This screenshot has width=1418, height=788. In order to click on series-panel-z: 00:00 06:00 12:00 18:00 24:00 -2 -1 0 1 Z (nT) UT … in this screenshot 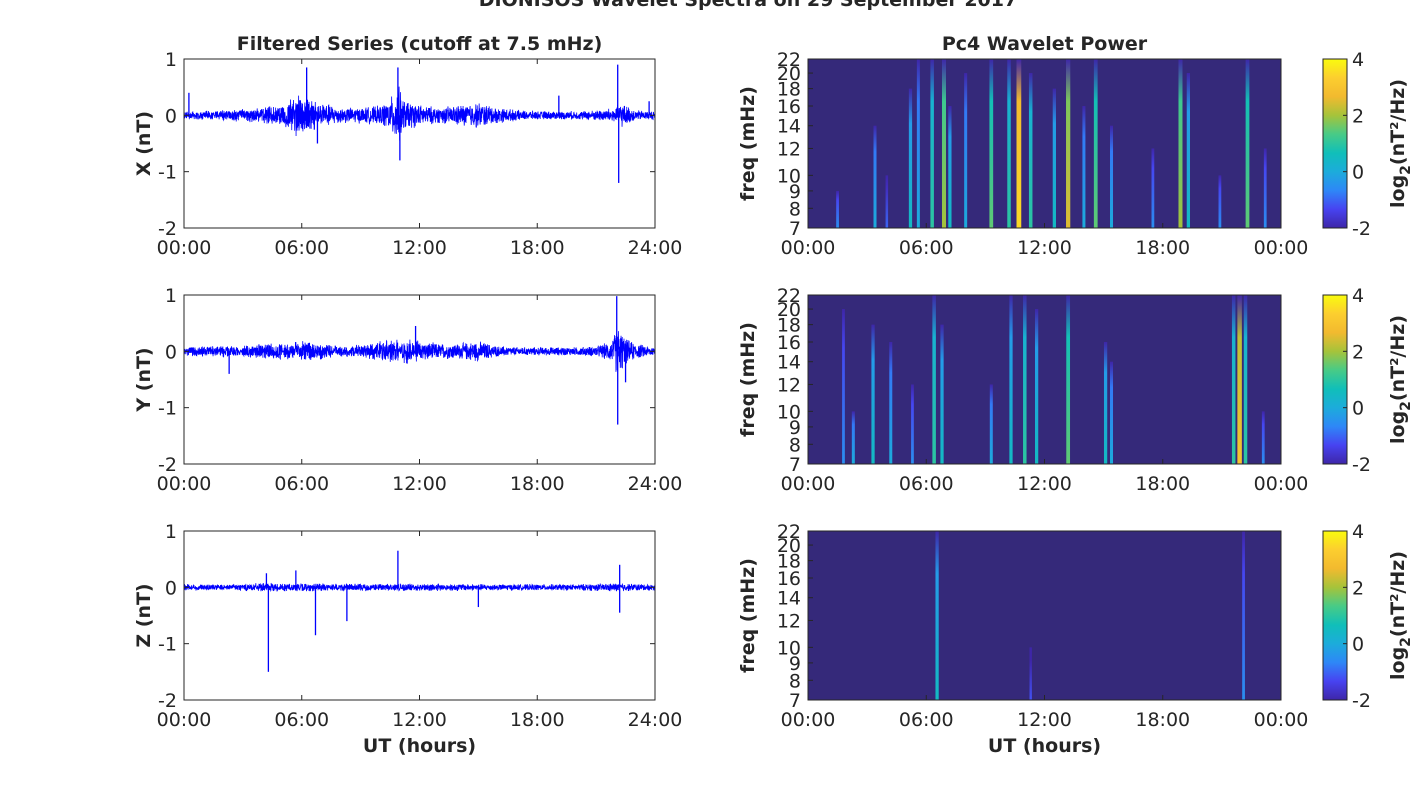, I will do `click(407, 639)`.